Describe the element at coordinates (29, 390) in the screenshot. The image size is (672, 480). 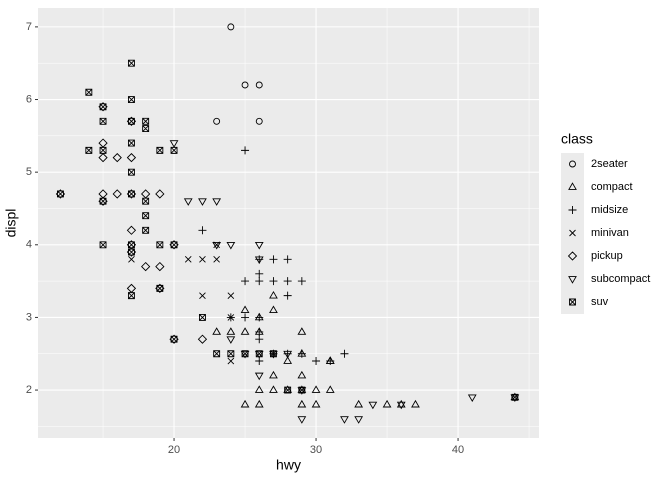
I see `y-tick-label: 2` at that location.